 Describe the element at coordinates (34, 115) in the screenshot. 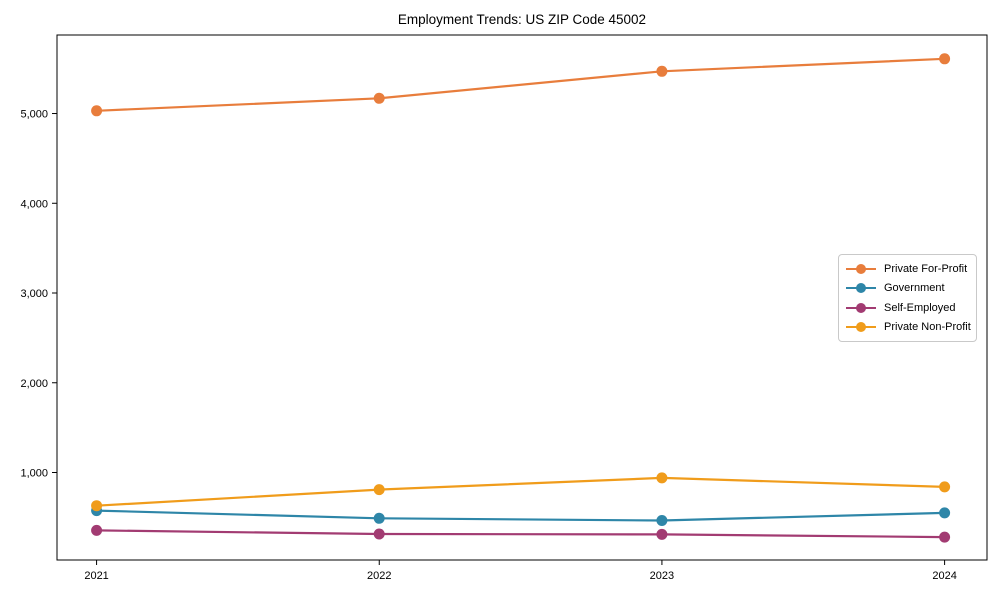

I see `y-axis-tick-label: 5,000` at that location.